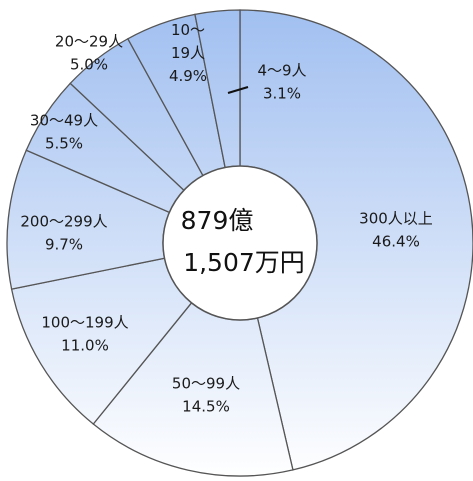  What do you see at coordinates (63, 233) in the screenshot?
I see `slice-label-3: 200〜299人 9.7%` at bounding box center [63, 233].